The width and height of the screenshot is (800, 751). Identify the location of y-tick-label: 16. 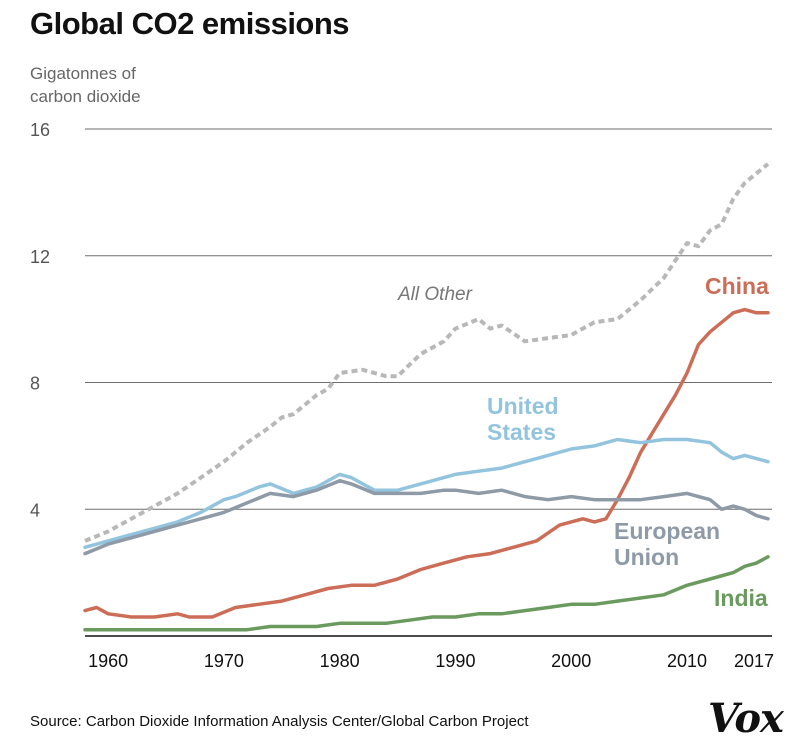
(40, 130).